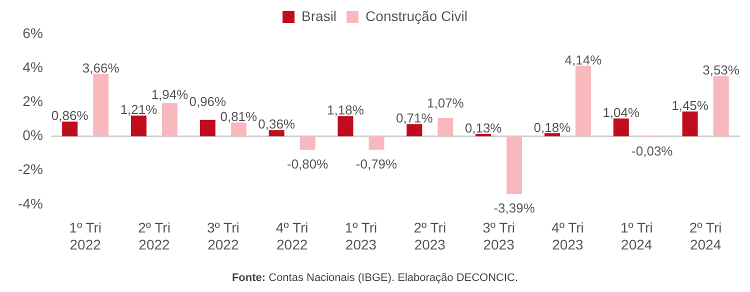 This screenshot has width=750, height=292. What do you see at coordinates (721, 70) in the screenshot?
I see `data-label: 3,53%` at bounding box center [721, 70].